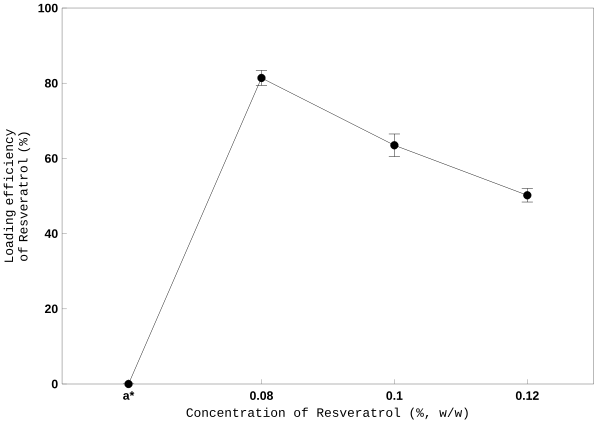 This screenshot has height=423, width=594. I want to click on y-tick-label: 80, so click(51, 83).